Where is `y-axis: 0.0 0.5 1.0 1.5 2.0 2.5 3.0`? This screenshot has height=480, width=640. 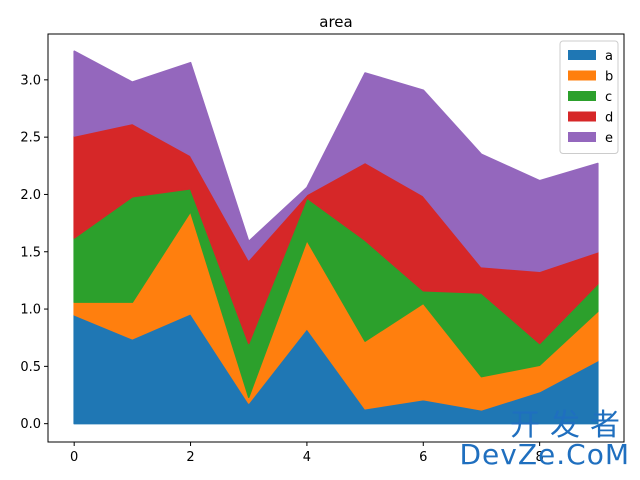
y-axis: 0.0 0.5 1.0 1.5 2.0 2.5 3.0 is located at coordinates (34, 252).